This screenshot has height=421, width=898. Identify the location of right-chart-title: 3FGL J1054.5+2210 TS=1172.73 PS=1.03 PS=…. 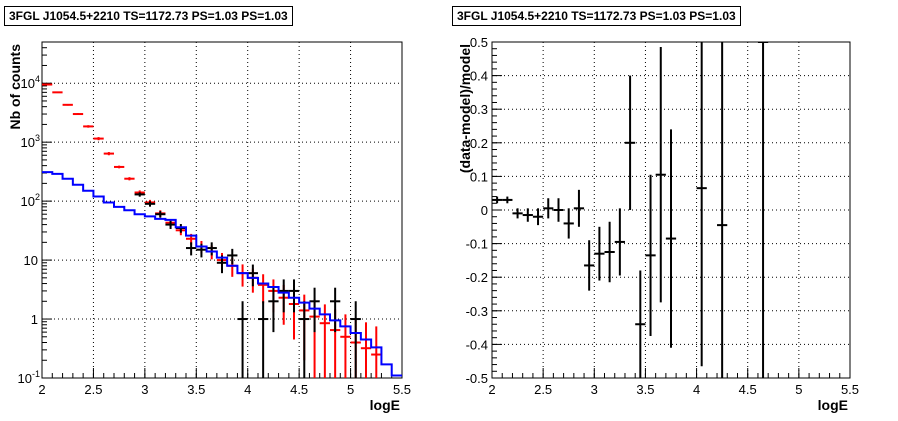
(596, 16).